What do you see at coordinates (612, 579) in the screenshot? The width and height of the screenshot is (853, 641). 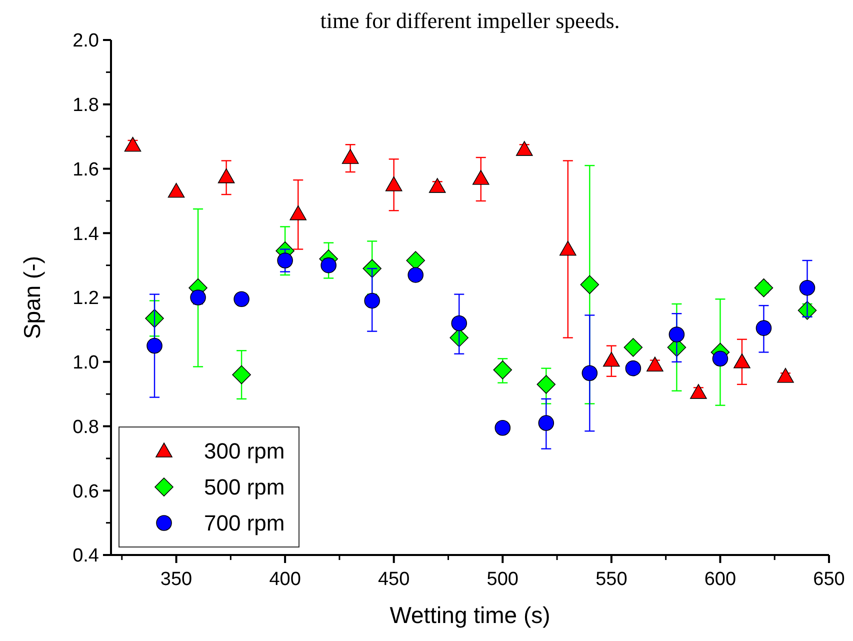 I see `x-tick-label: 550` at bounding box center [612, 579].